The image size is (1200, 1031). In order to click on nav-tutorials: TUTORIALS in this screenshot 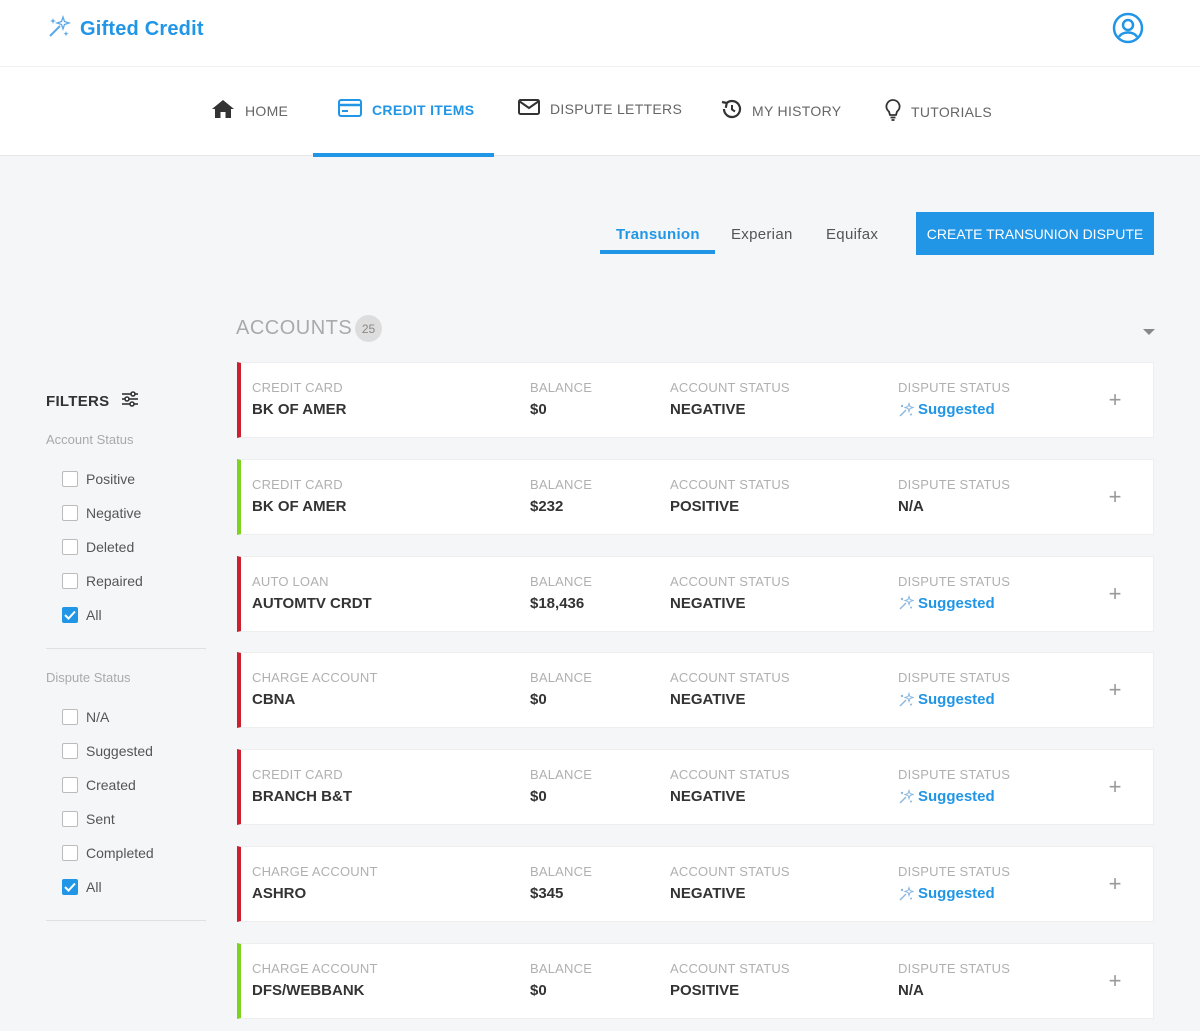, I will do `click(938, 111)`.